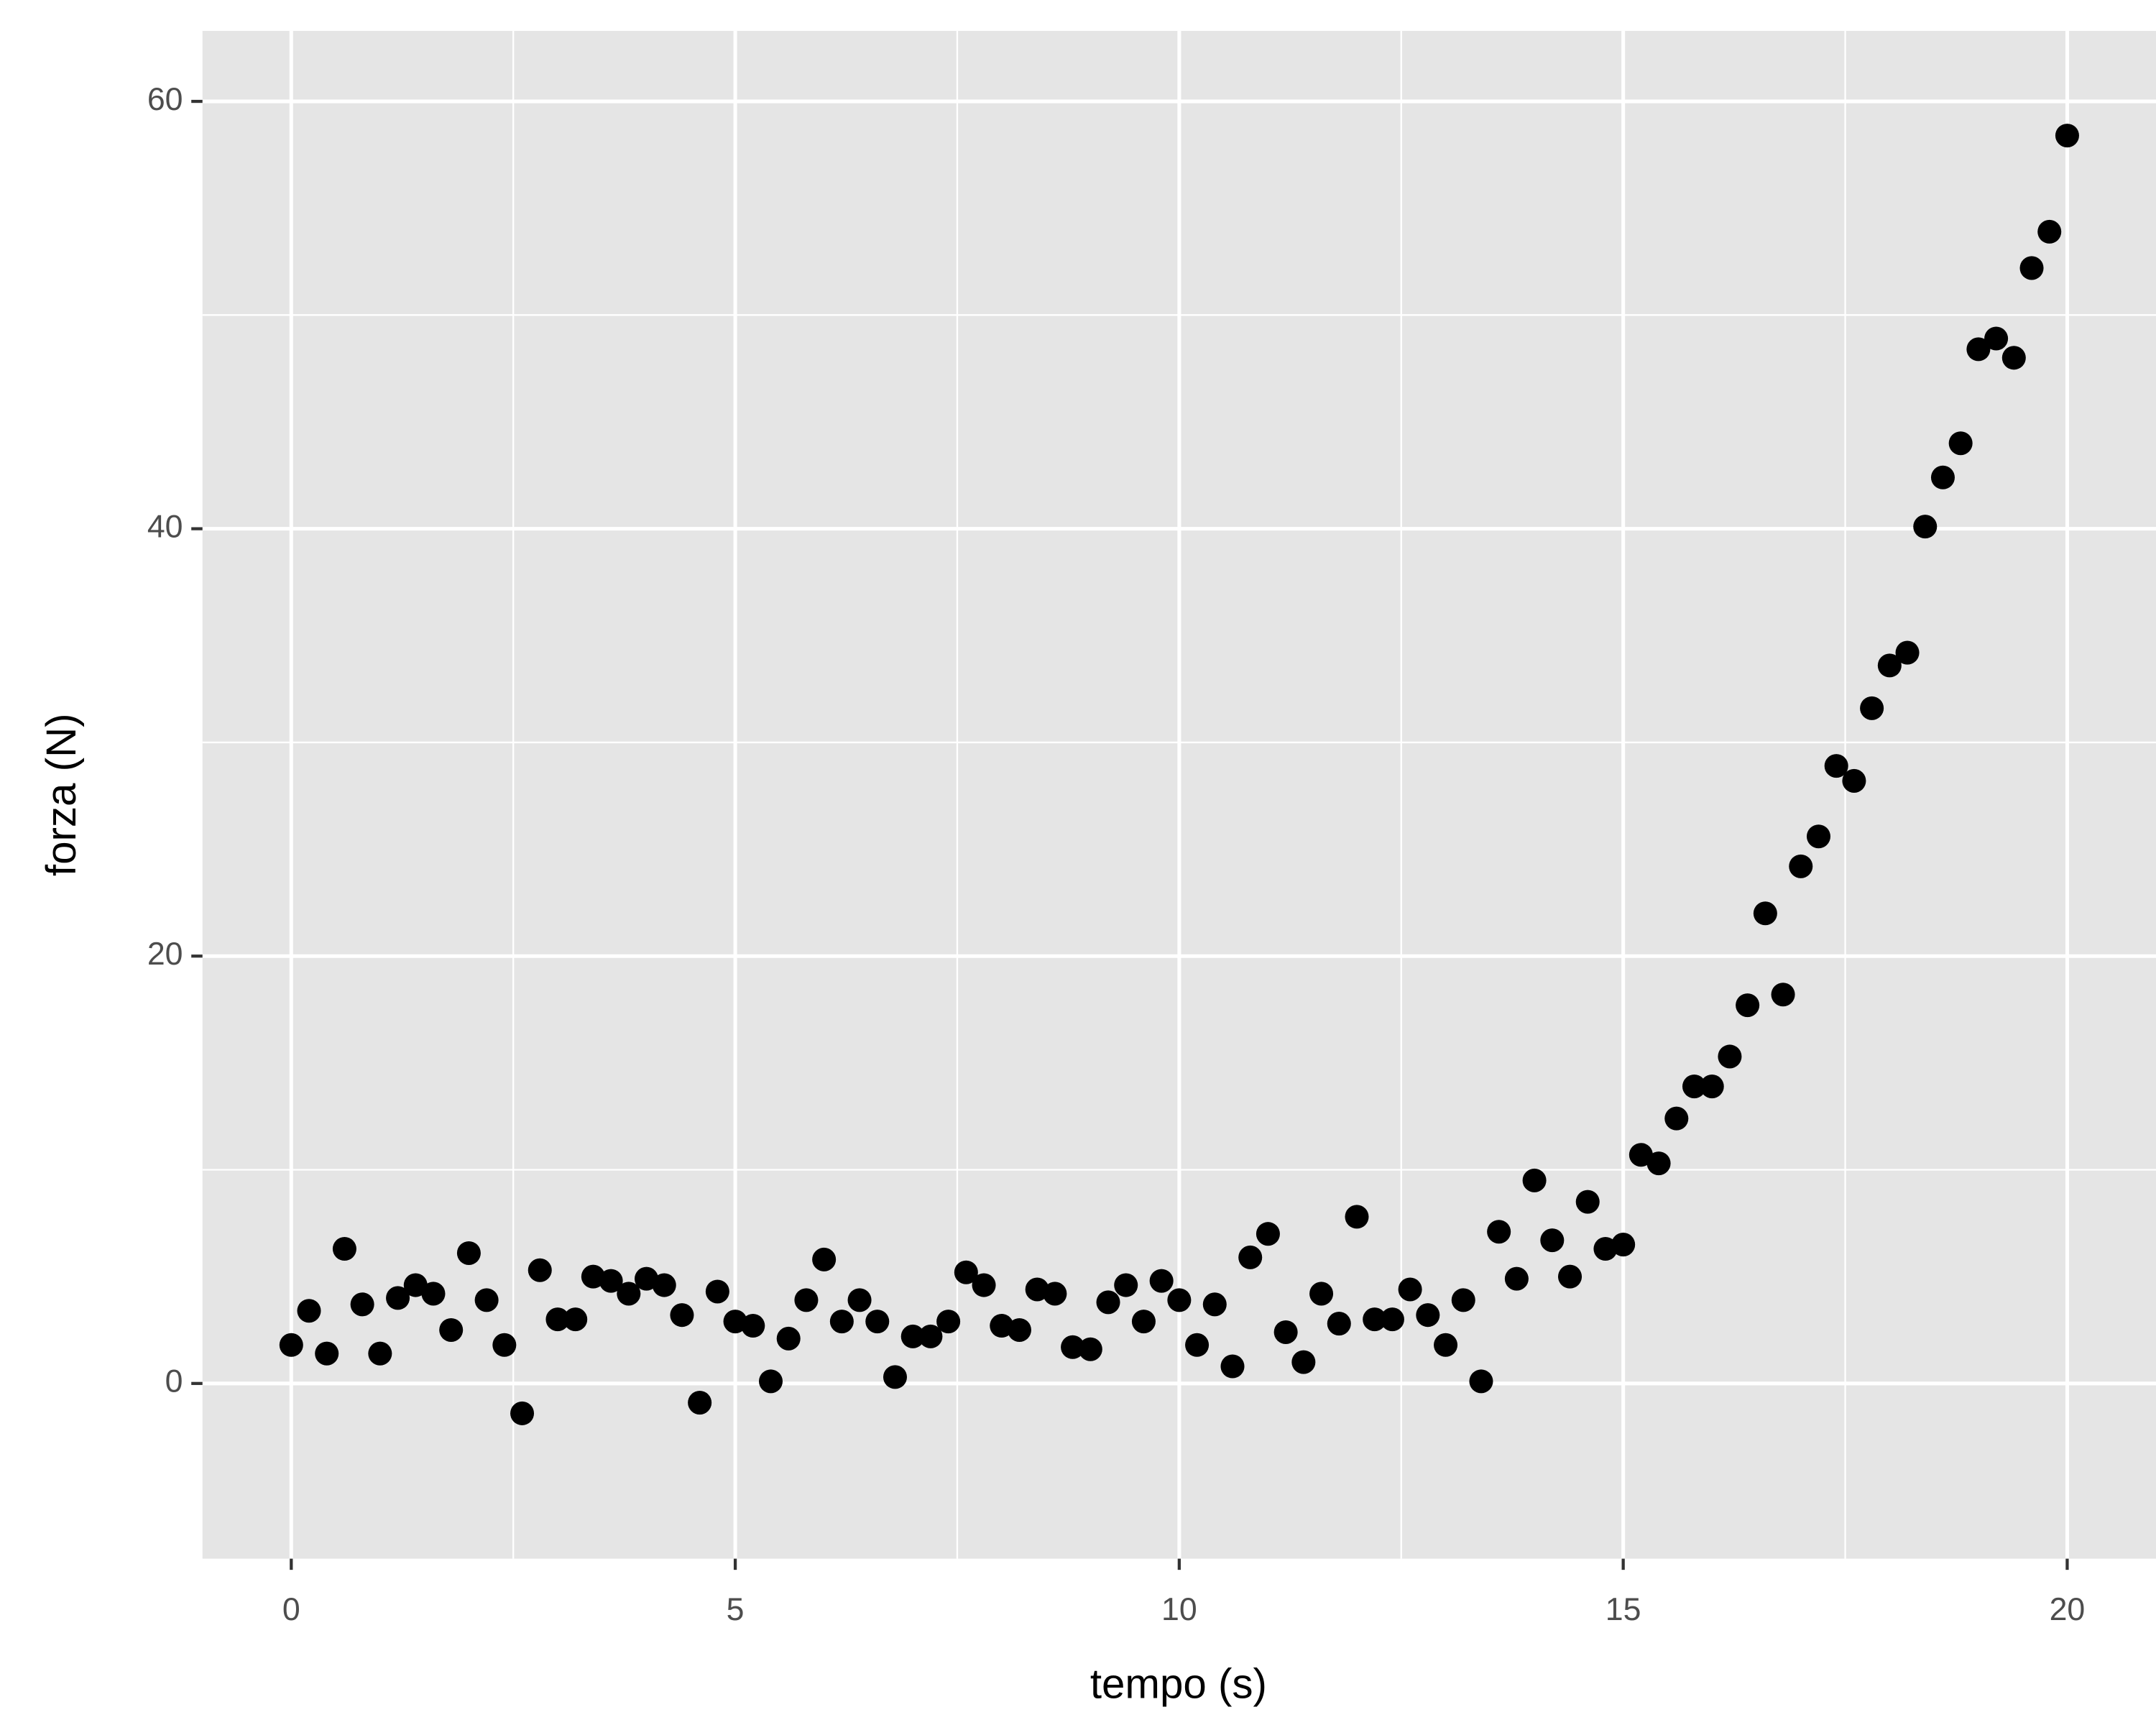  Describe the element at coordinates (61, 794) in the screenshot. I see `y-axis-title: forza (N)` at that location.